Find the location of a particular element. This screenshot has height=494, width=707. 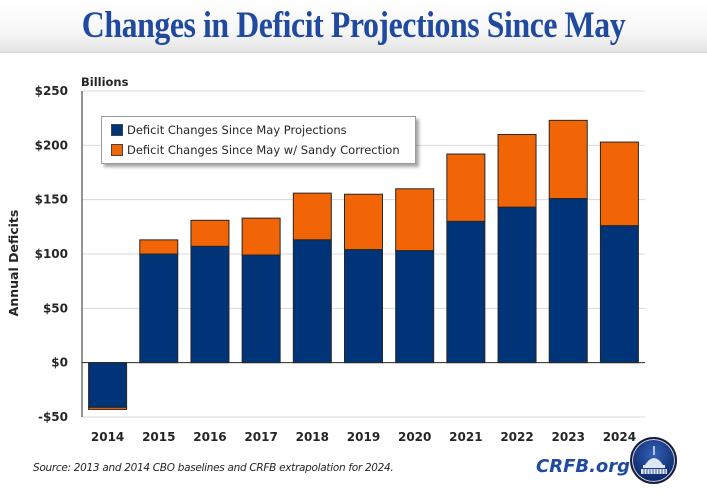

x-tick-label: 2020 is located at coordinates (414, 437).